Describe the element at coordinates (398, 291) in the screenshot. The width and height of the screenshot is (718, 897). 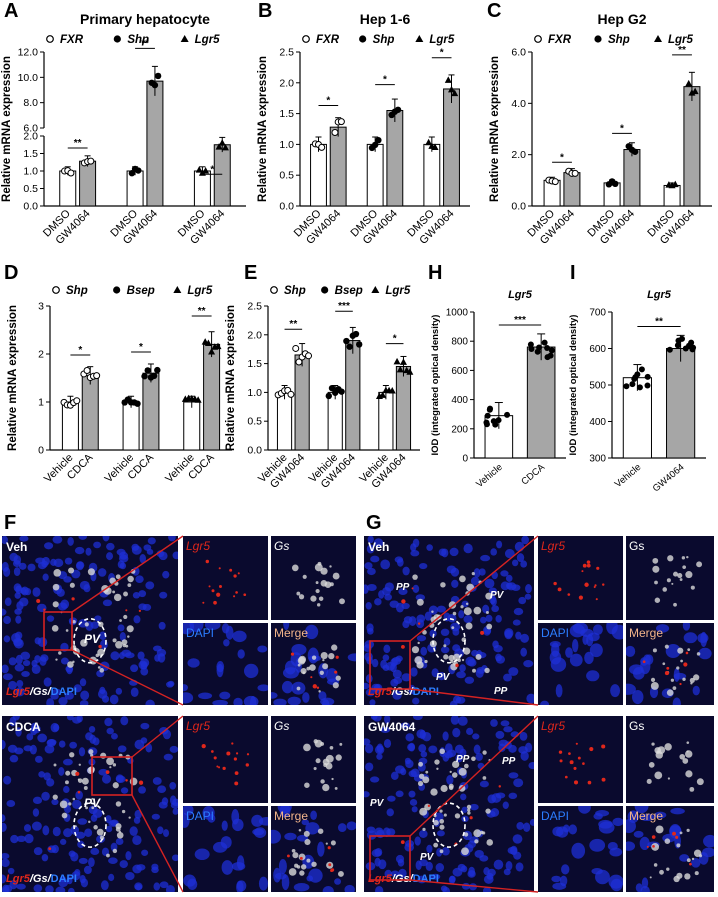
I see `legend-label-lgr5: Lgr5` at that location.